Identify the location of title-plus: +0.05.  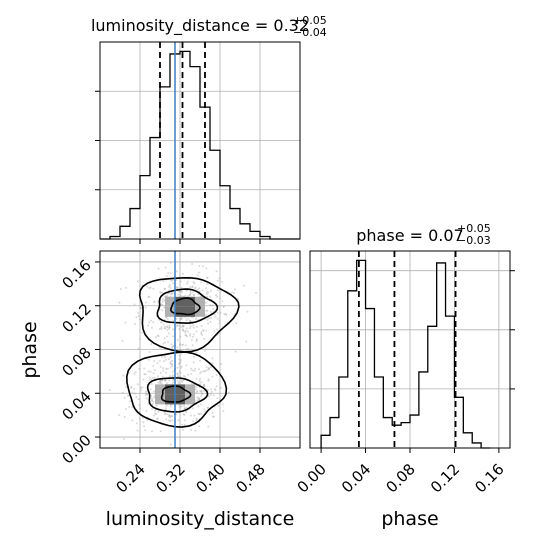
(310, 20).